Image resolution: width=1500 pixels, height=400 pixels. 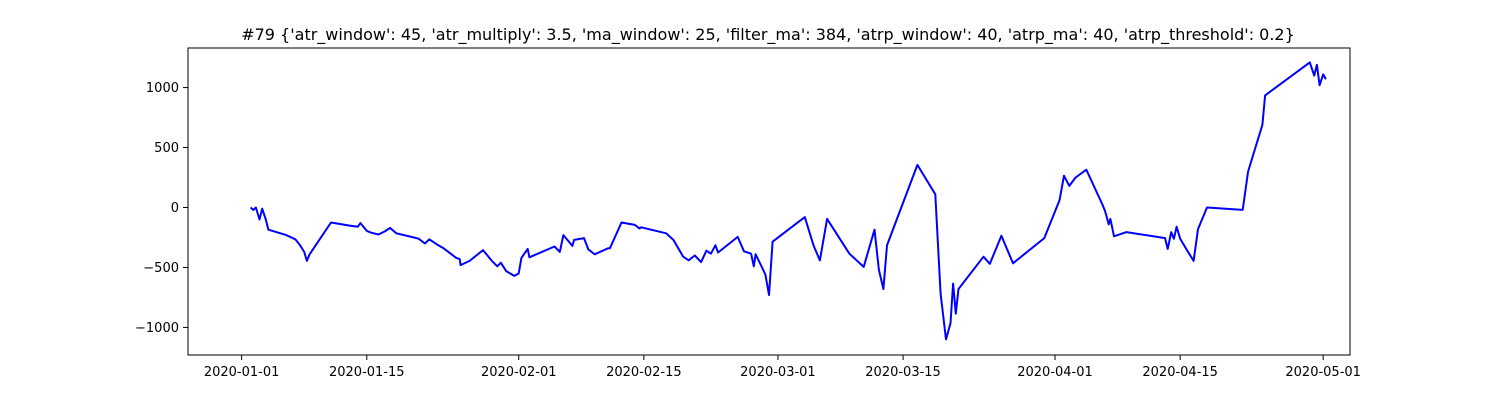 I want to click on x-tick-label: 2020-03-01, so click(x=778, y=372).